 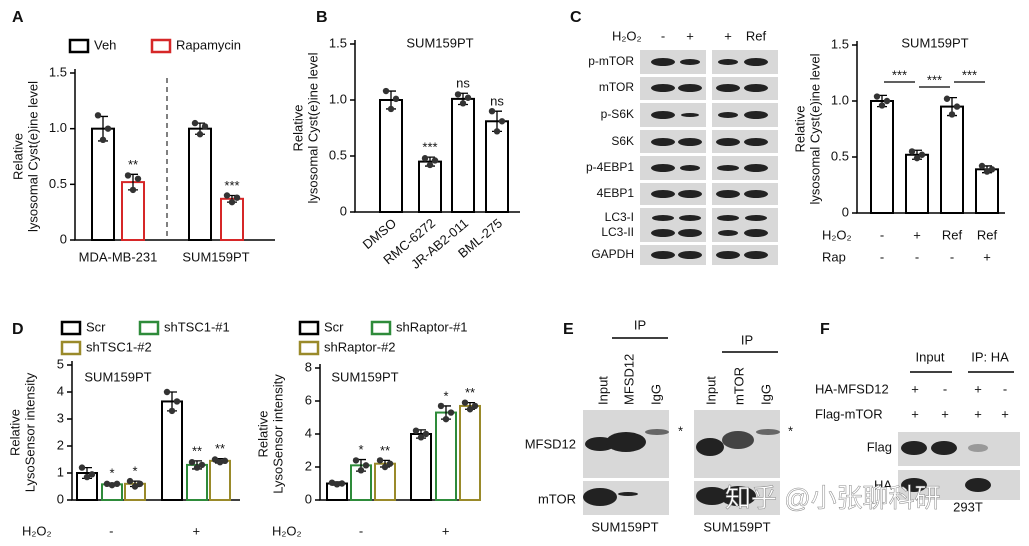 I want to click on blot-header: H₂O₂, so click(x=627, y=35).